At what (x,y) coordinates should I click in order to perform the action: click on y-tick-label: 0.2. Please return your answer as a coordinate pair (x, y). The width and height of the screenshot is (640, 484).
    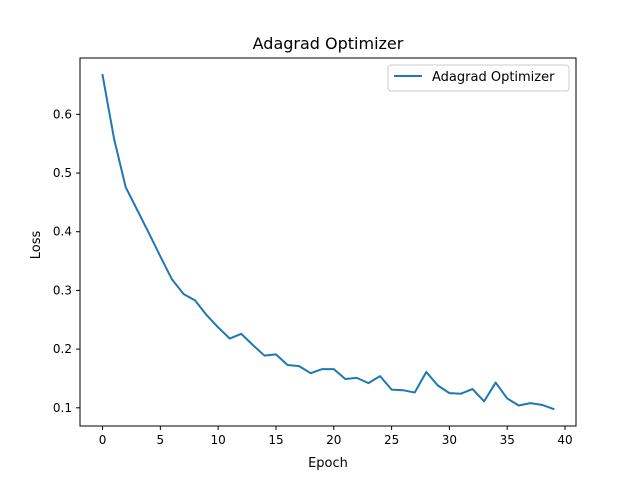
    Looking at the image, I should click on (62, 349).